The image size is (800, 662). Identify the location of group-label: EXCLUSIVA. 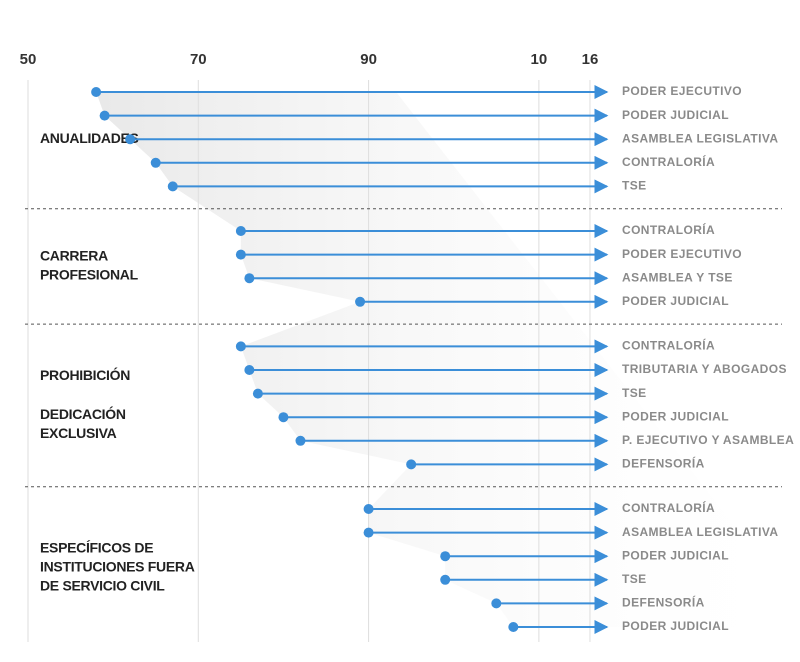
(78, 433).